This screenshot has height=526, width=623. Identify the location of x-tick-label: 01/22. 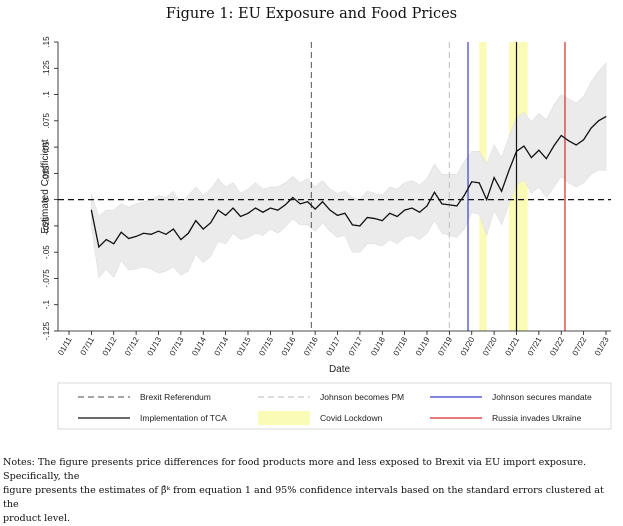
(557, 346).